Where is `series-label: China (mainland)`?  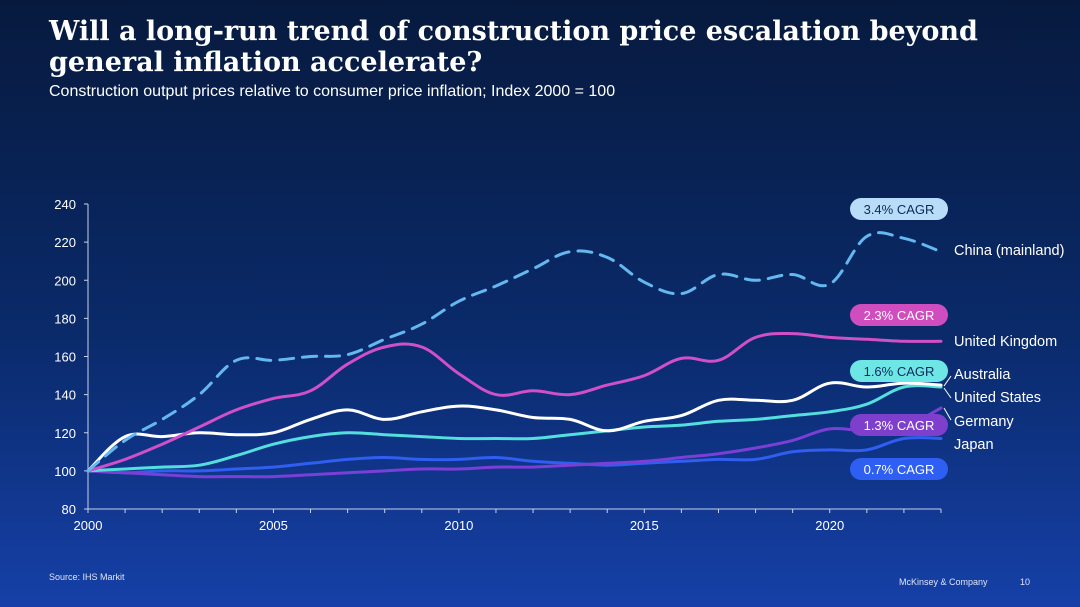
series-label: China (mainland) is located at coordinates (1009, 251).